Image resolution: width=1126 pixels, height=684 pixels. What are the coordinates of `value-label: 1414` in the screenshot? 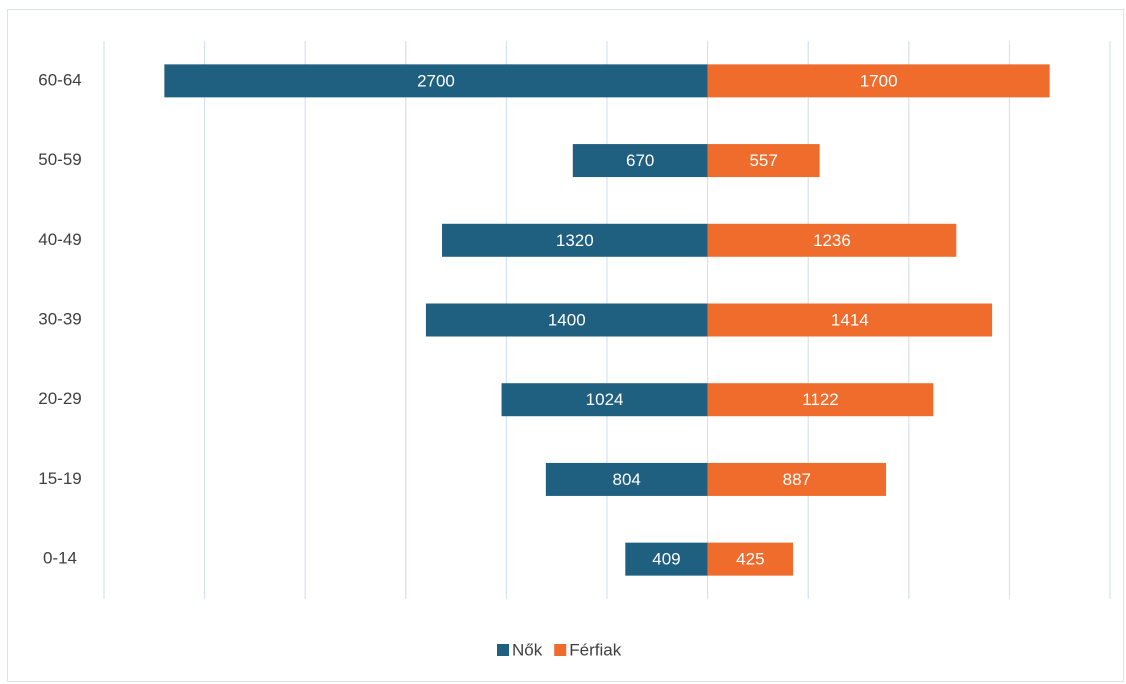 It's located at (850, 319).